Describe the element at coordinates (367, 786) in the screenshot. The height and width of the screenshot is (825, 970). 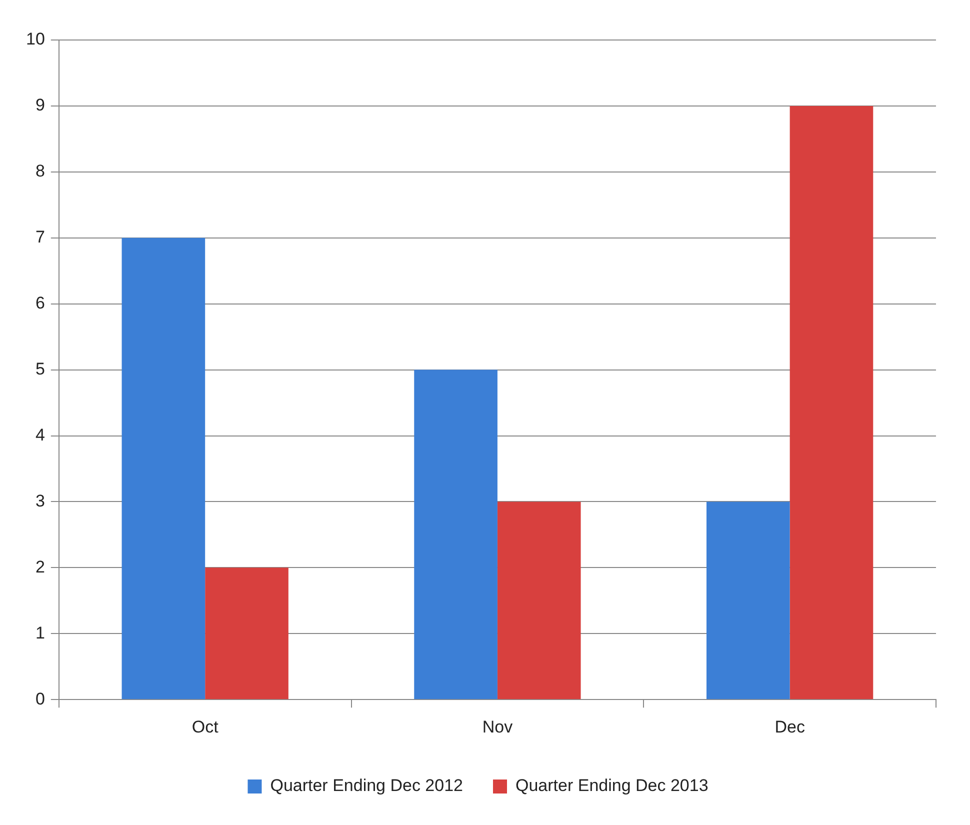
I see `legend-label: Quarter Ending Dec 2012` at that location.